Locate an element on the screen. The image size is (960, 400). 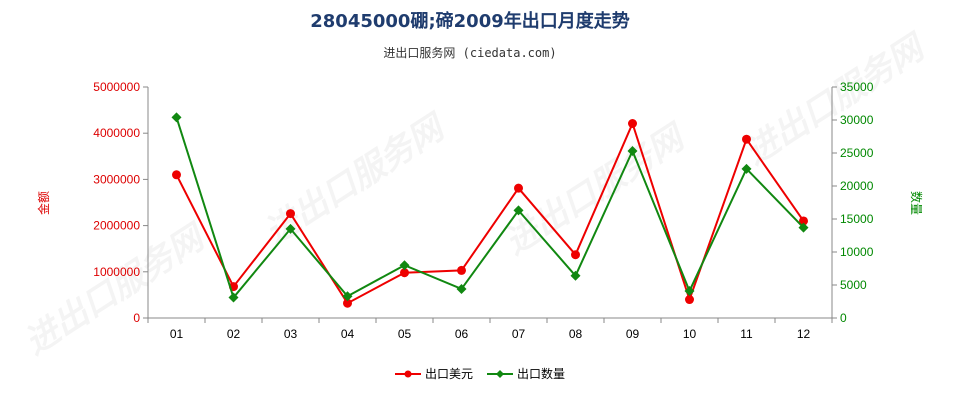
y-right-tick-label: 15000 is located at coordinates (857, 219).